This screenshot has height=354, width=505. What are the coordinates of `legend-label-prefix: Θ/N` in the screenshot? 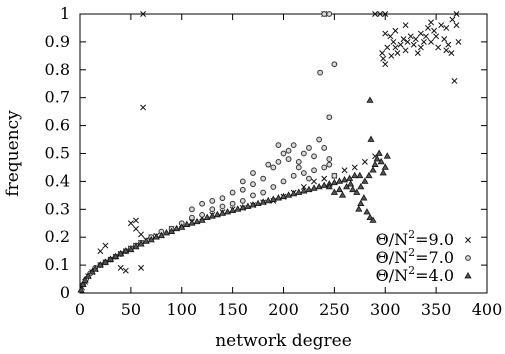 It's located at (392, 257).